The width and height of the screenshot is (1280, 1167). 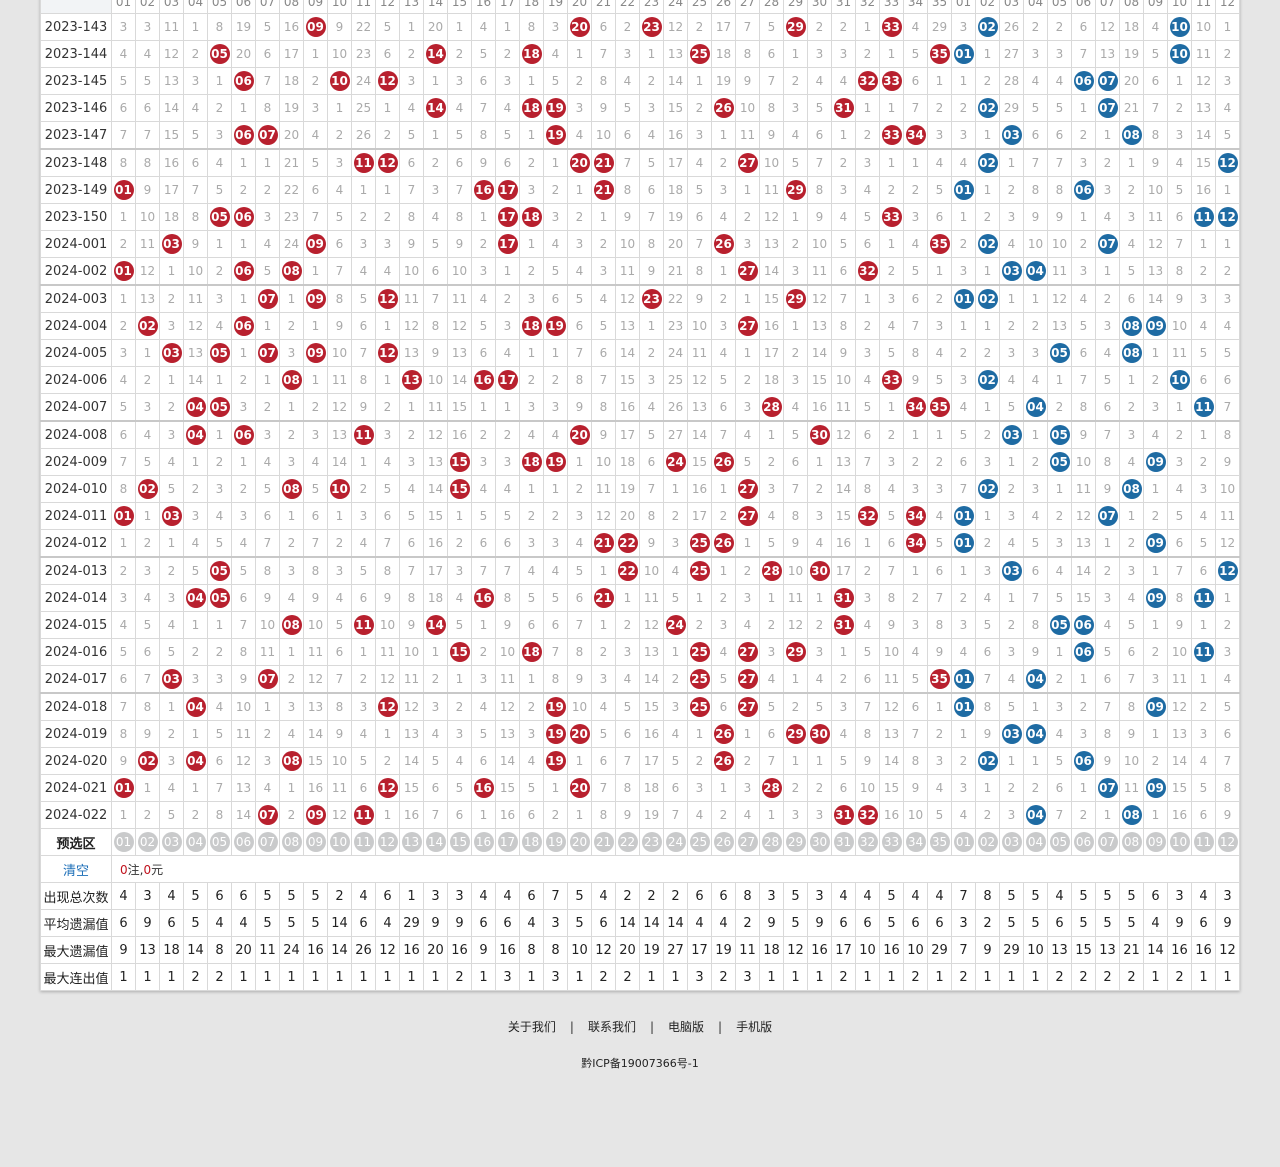 I want to click on draw-cell: 22, so click(x=627, y=543).